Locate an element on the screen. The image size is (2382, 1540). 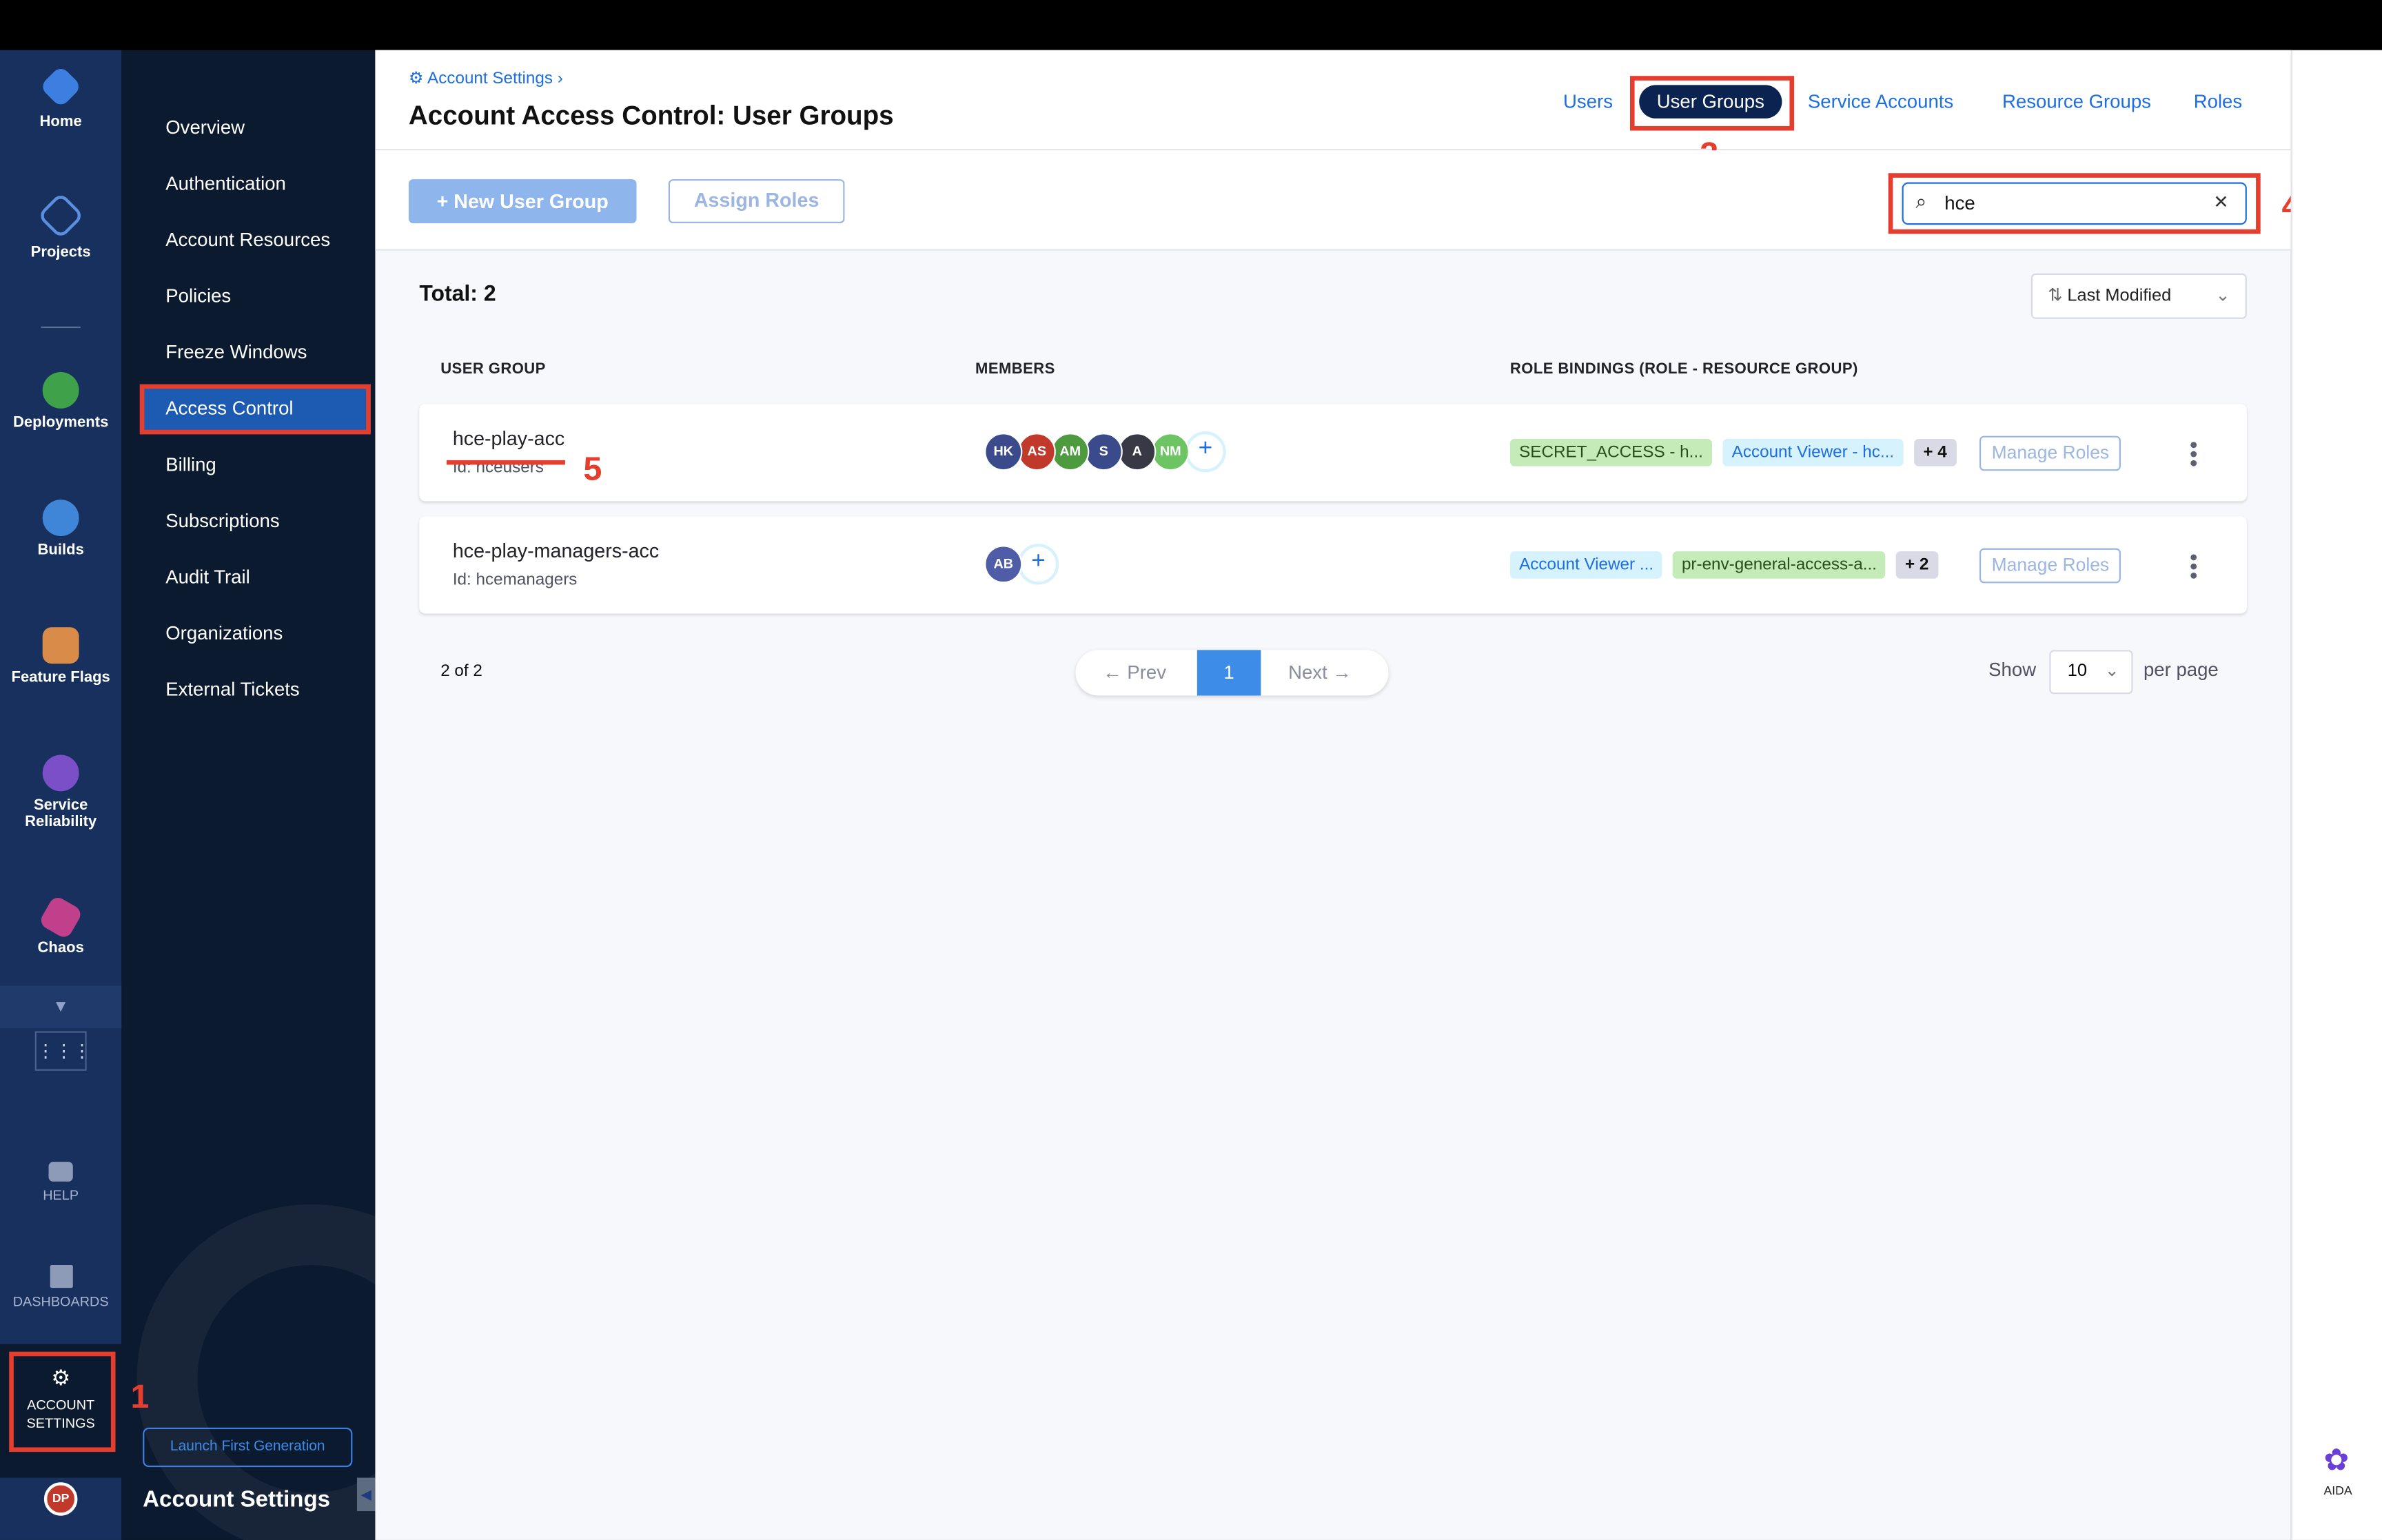
search-input: ⌕ hce ✕ is located at coordinates (2074, 203).